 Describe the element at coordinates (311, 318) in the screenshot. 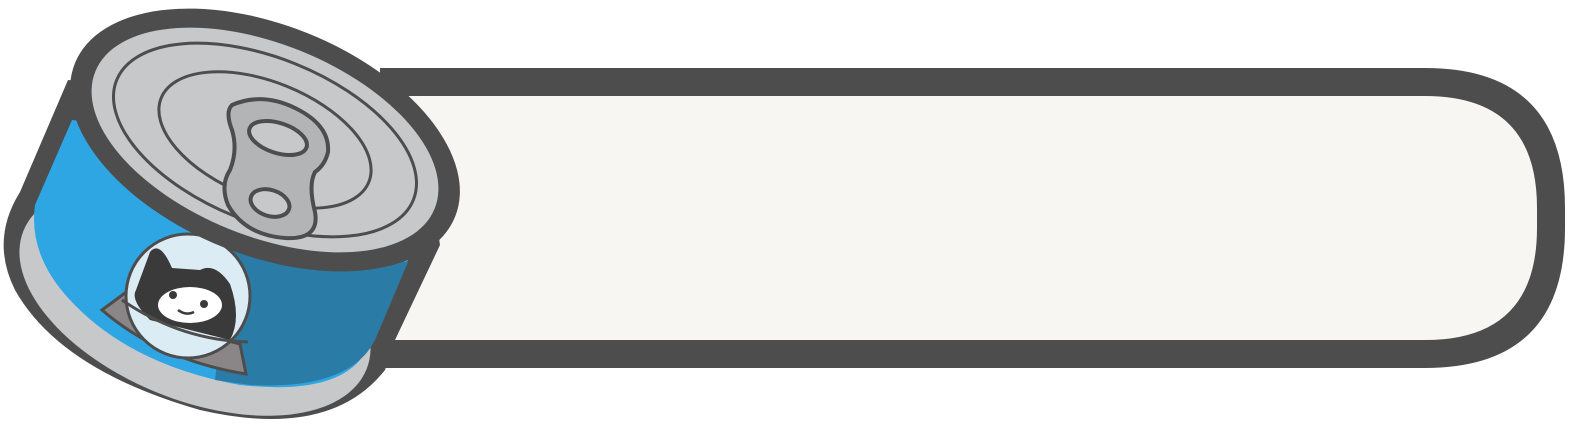

I see `can-label-shade` at that location.